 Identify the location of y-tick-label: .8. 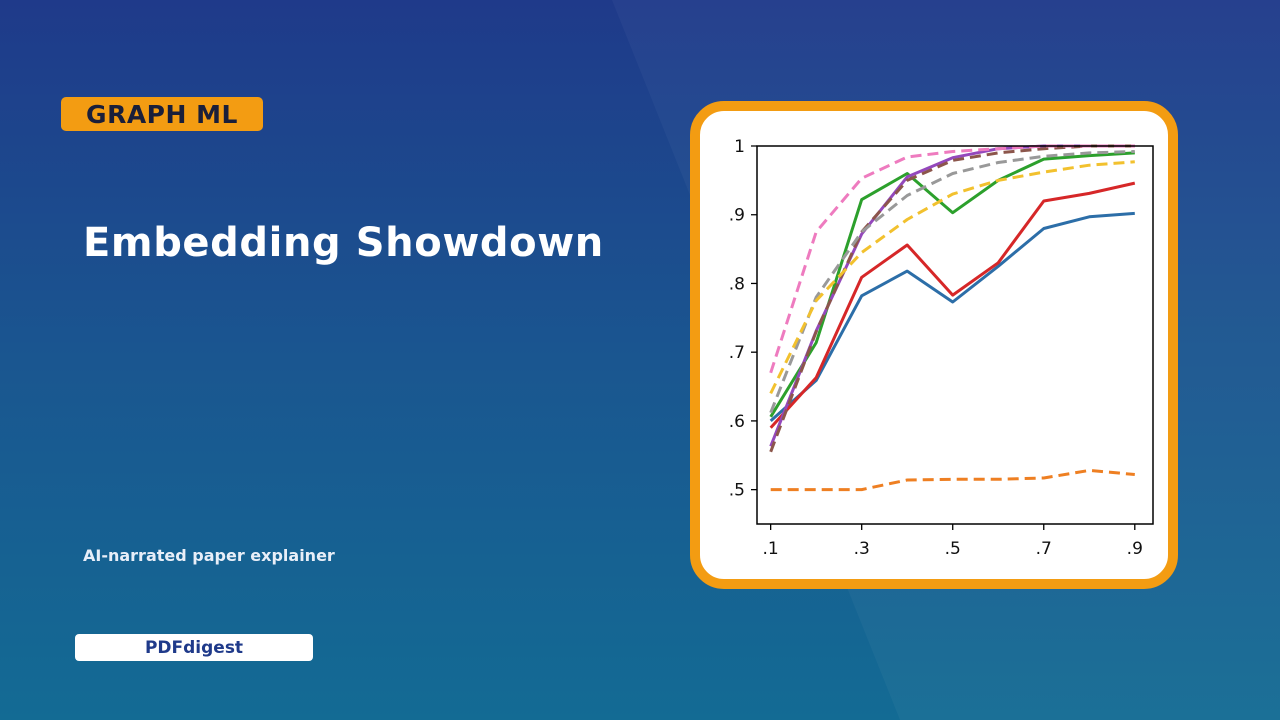
(737, 284).